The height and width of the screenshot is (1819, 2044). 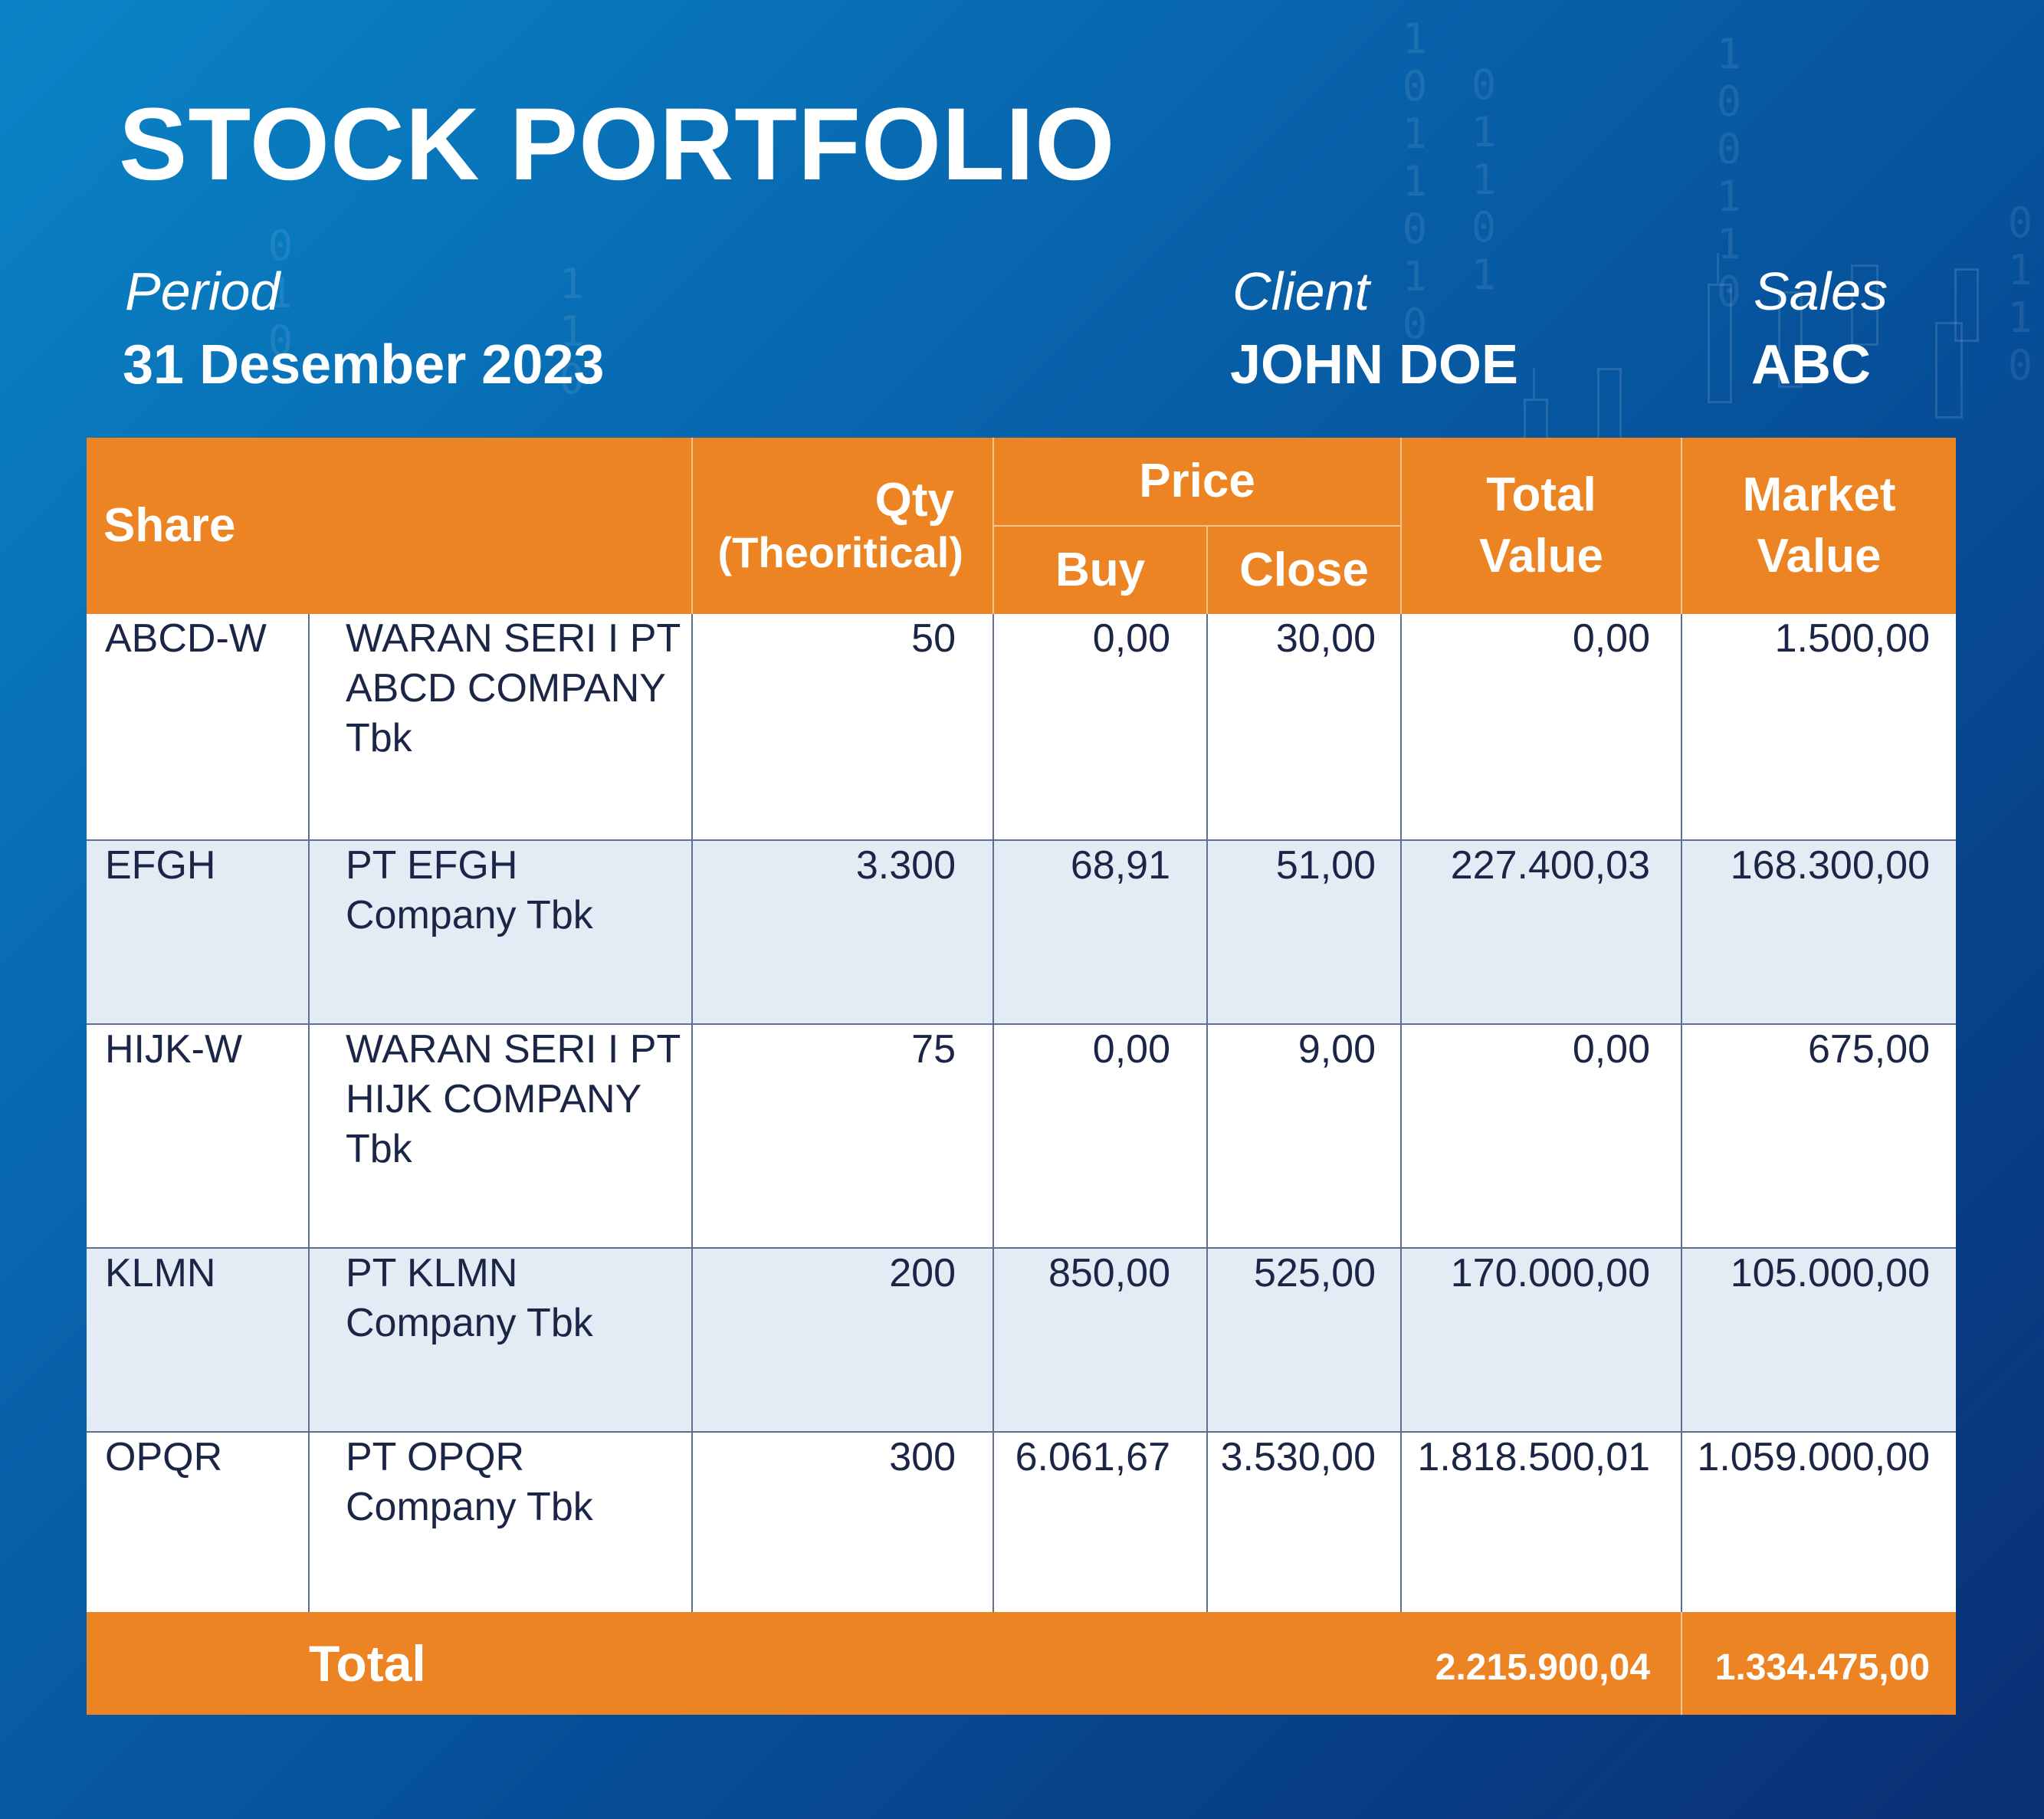 I want to click on share-name: PT KLMN Company Tbk, so click(x=500, y=1340).